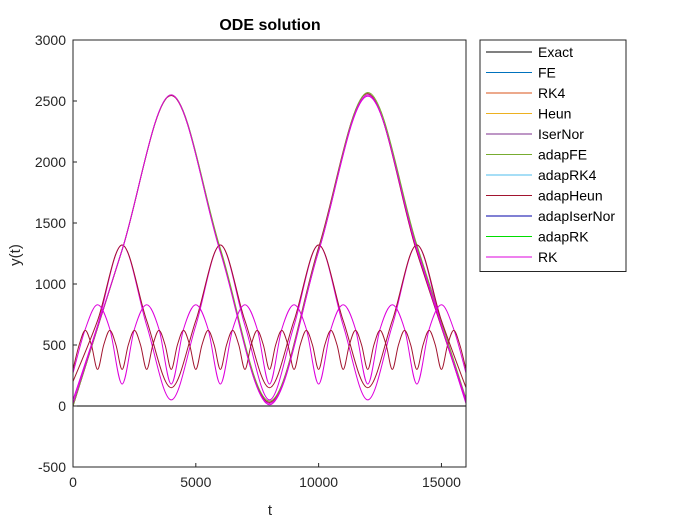  What do you see at coordinates (554, 114) in the screenshot?
I see `legend-label-heun: Heun` at bounding box center [554, 114].